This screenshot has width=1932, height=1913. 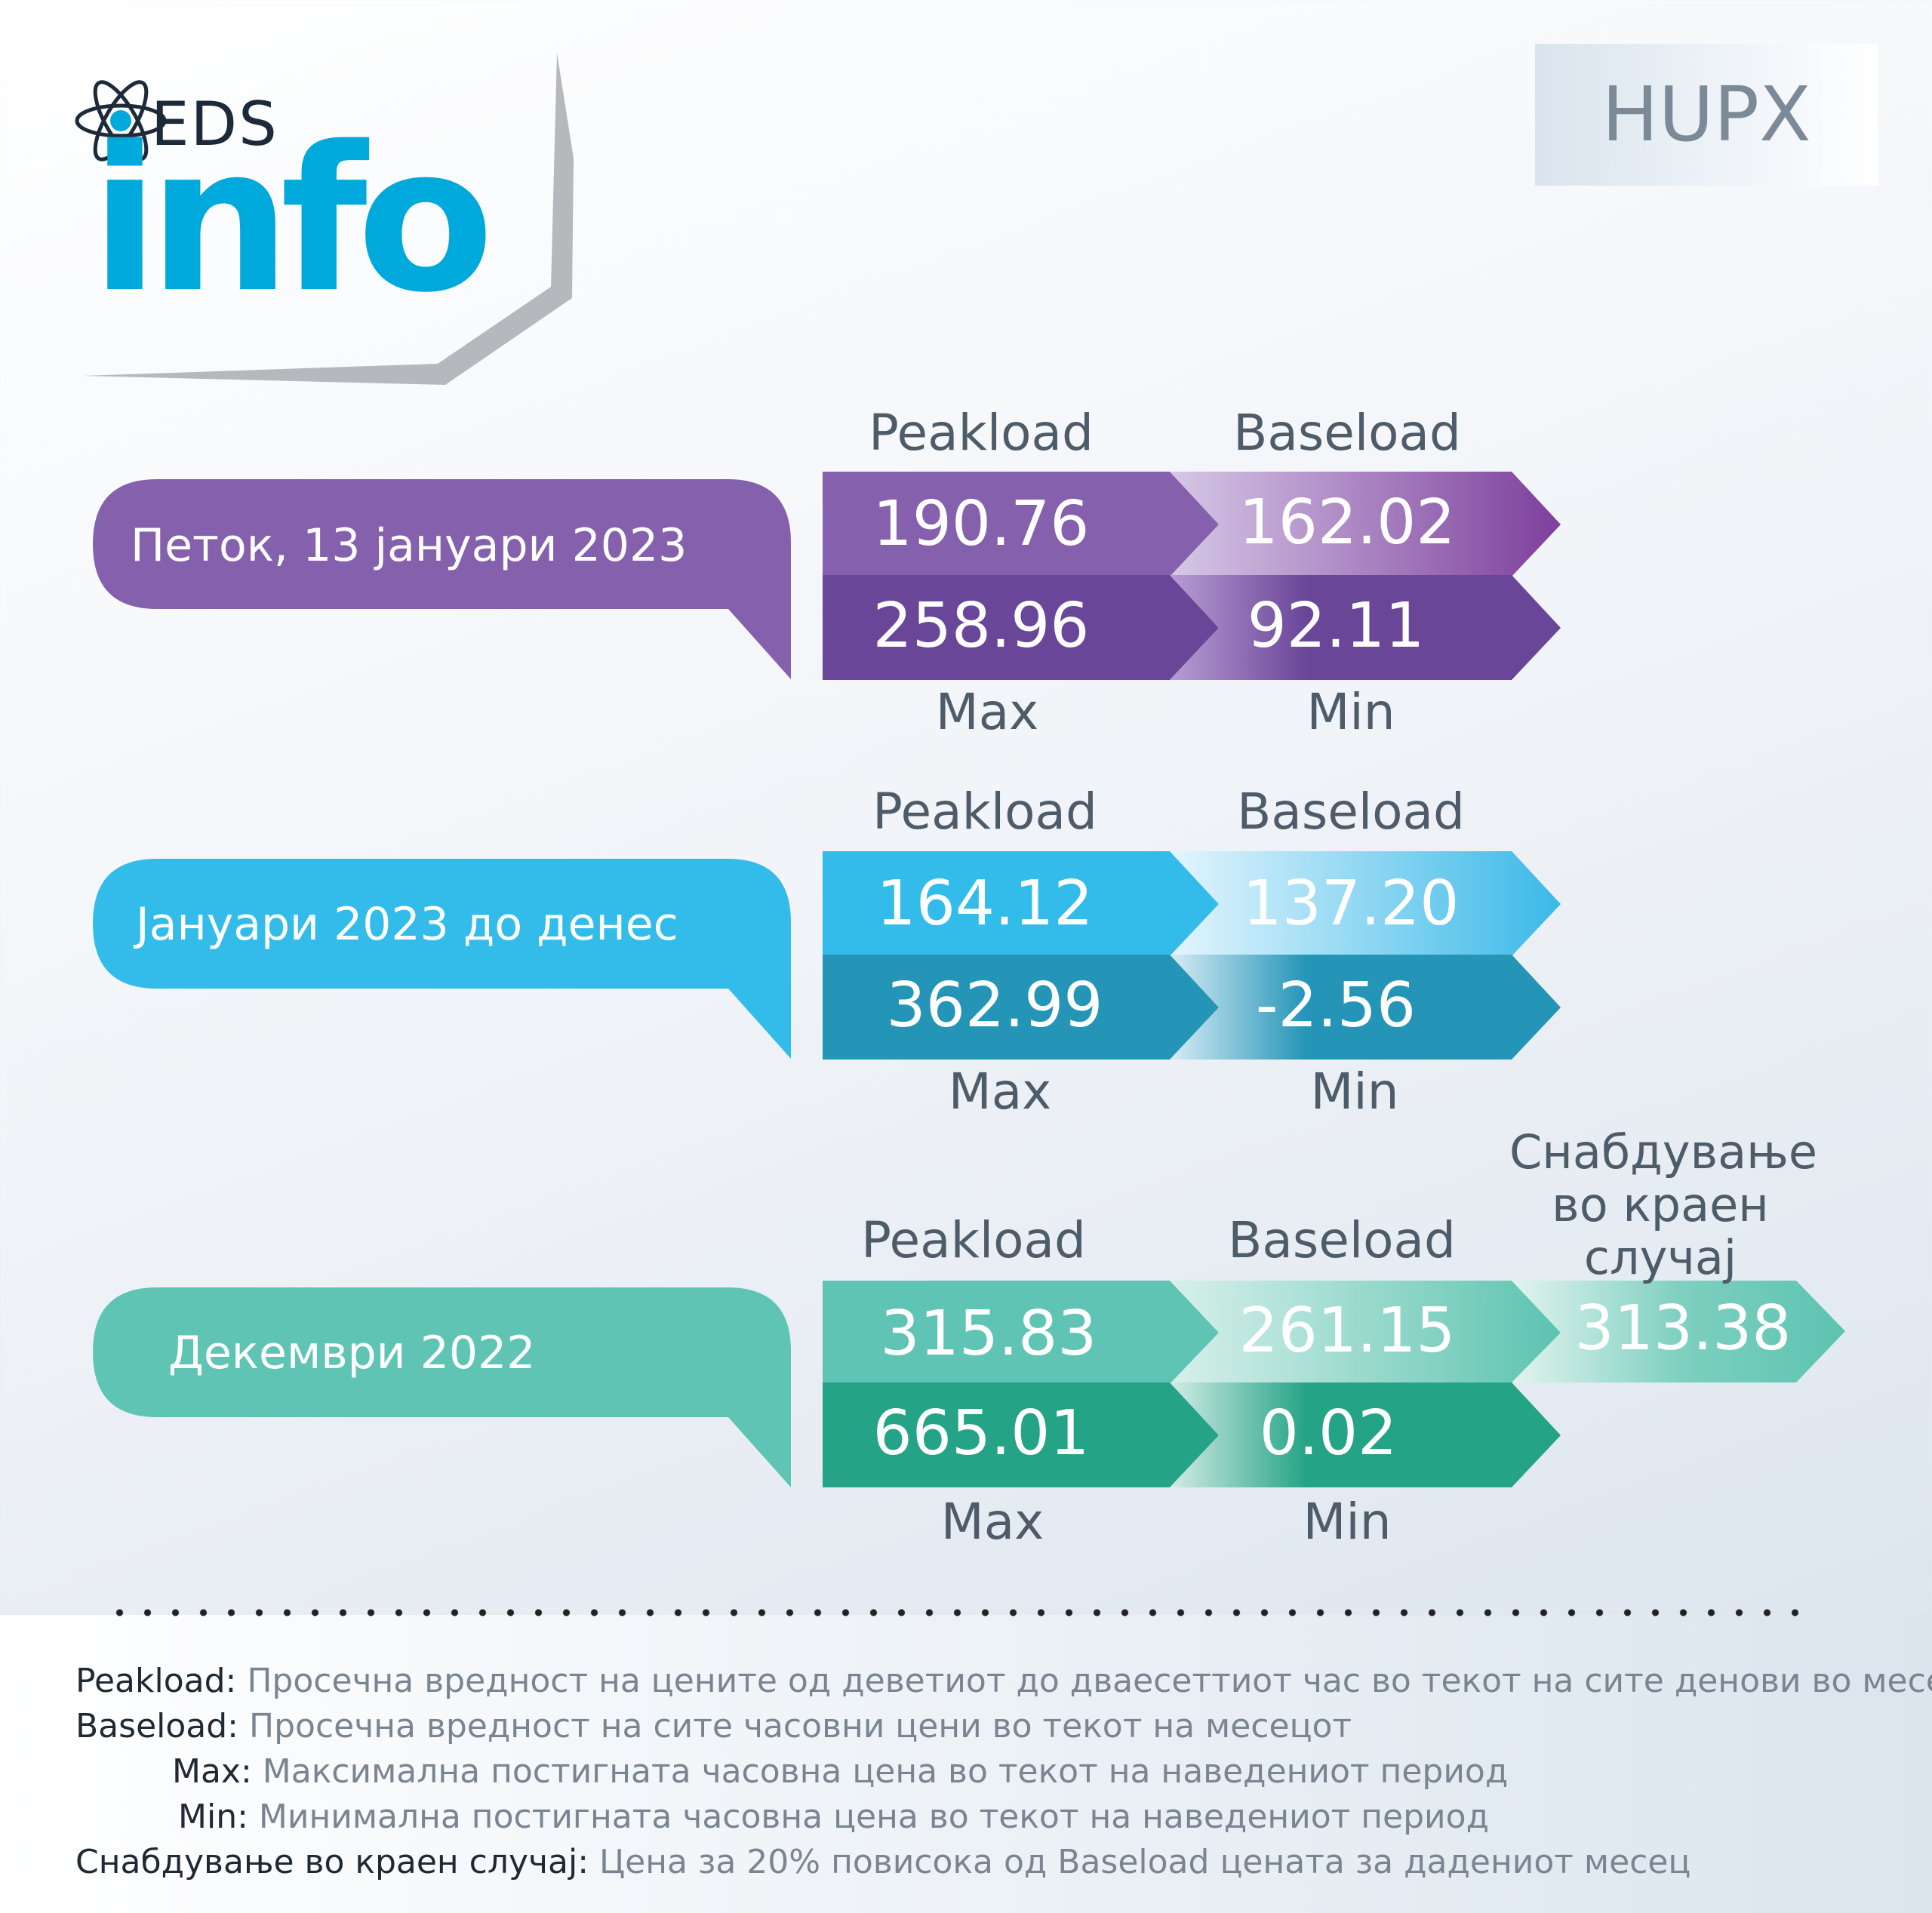 What do you see at coordinates (1663, 1152) in the screenshot?
I see `last-resort-label-line-1: Снабдување` at bounding box center [1663, 1152].